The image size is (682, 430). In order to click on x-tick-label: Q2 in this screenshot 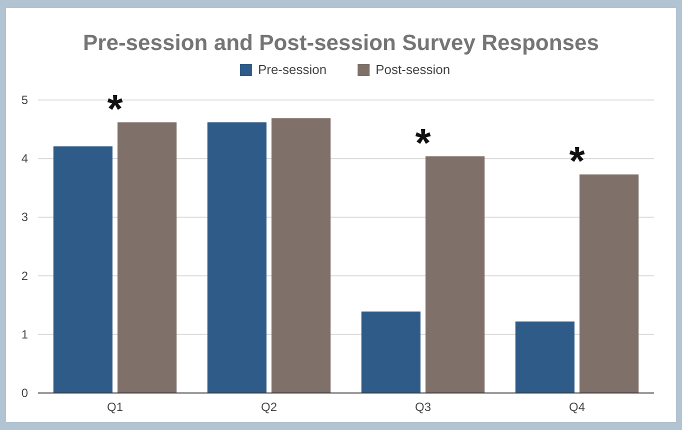, I will do `click(269, 407)`.